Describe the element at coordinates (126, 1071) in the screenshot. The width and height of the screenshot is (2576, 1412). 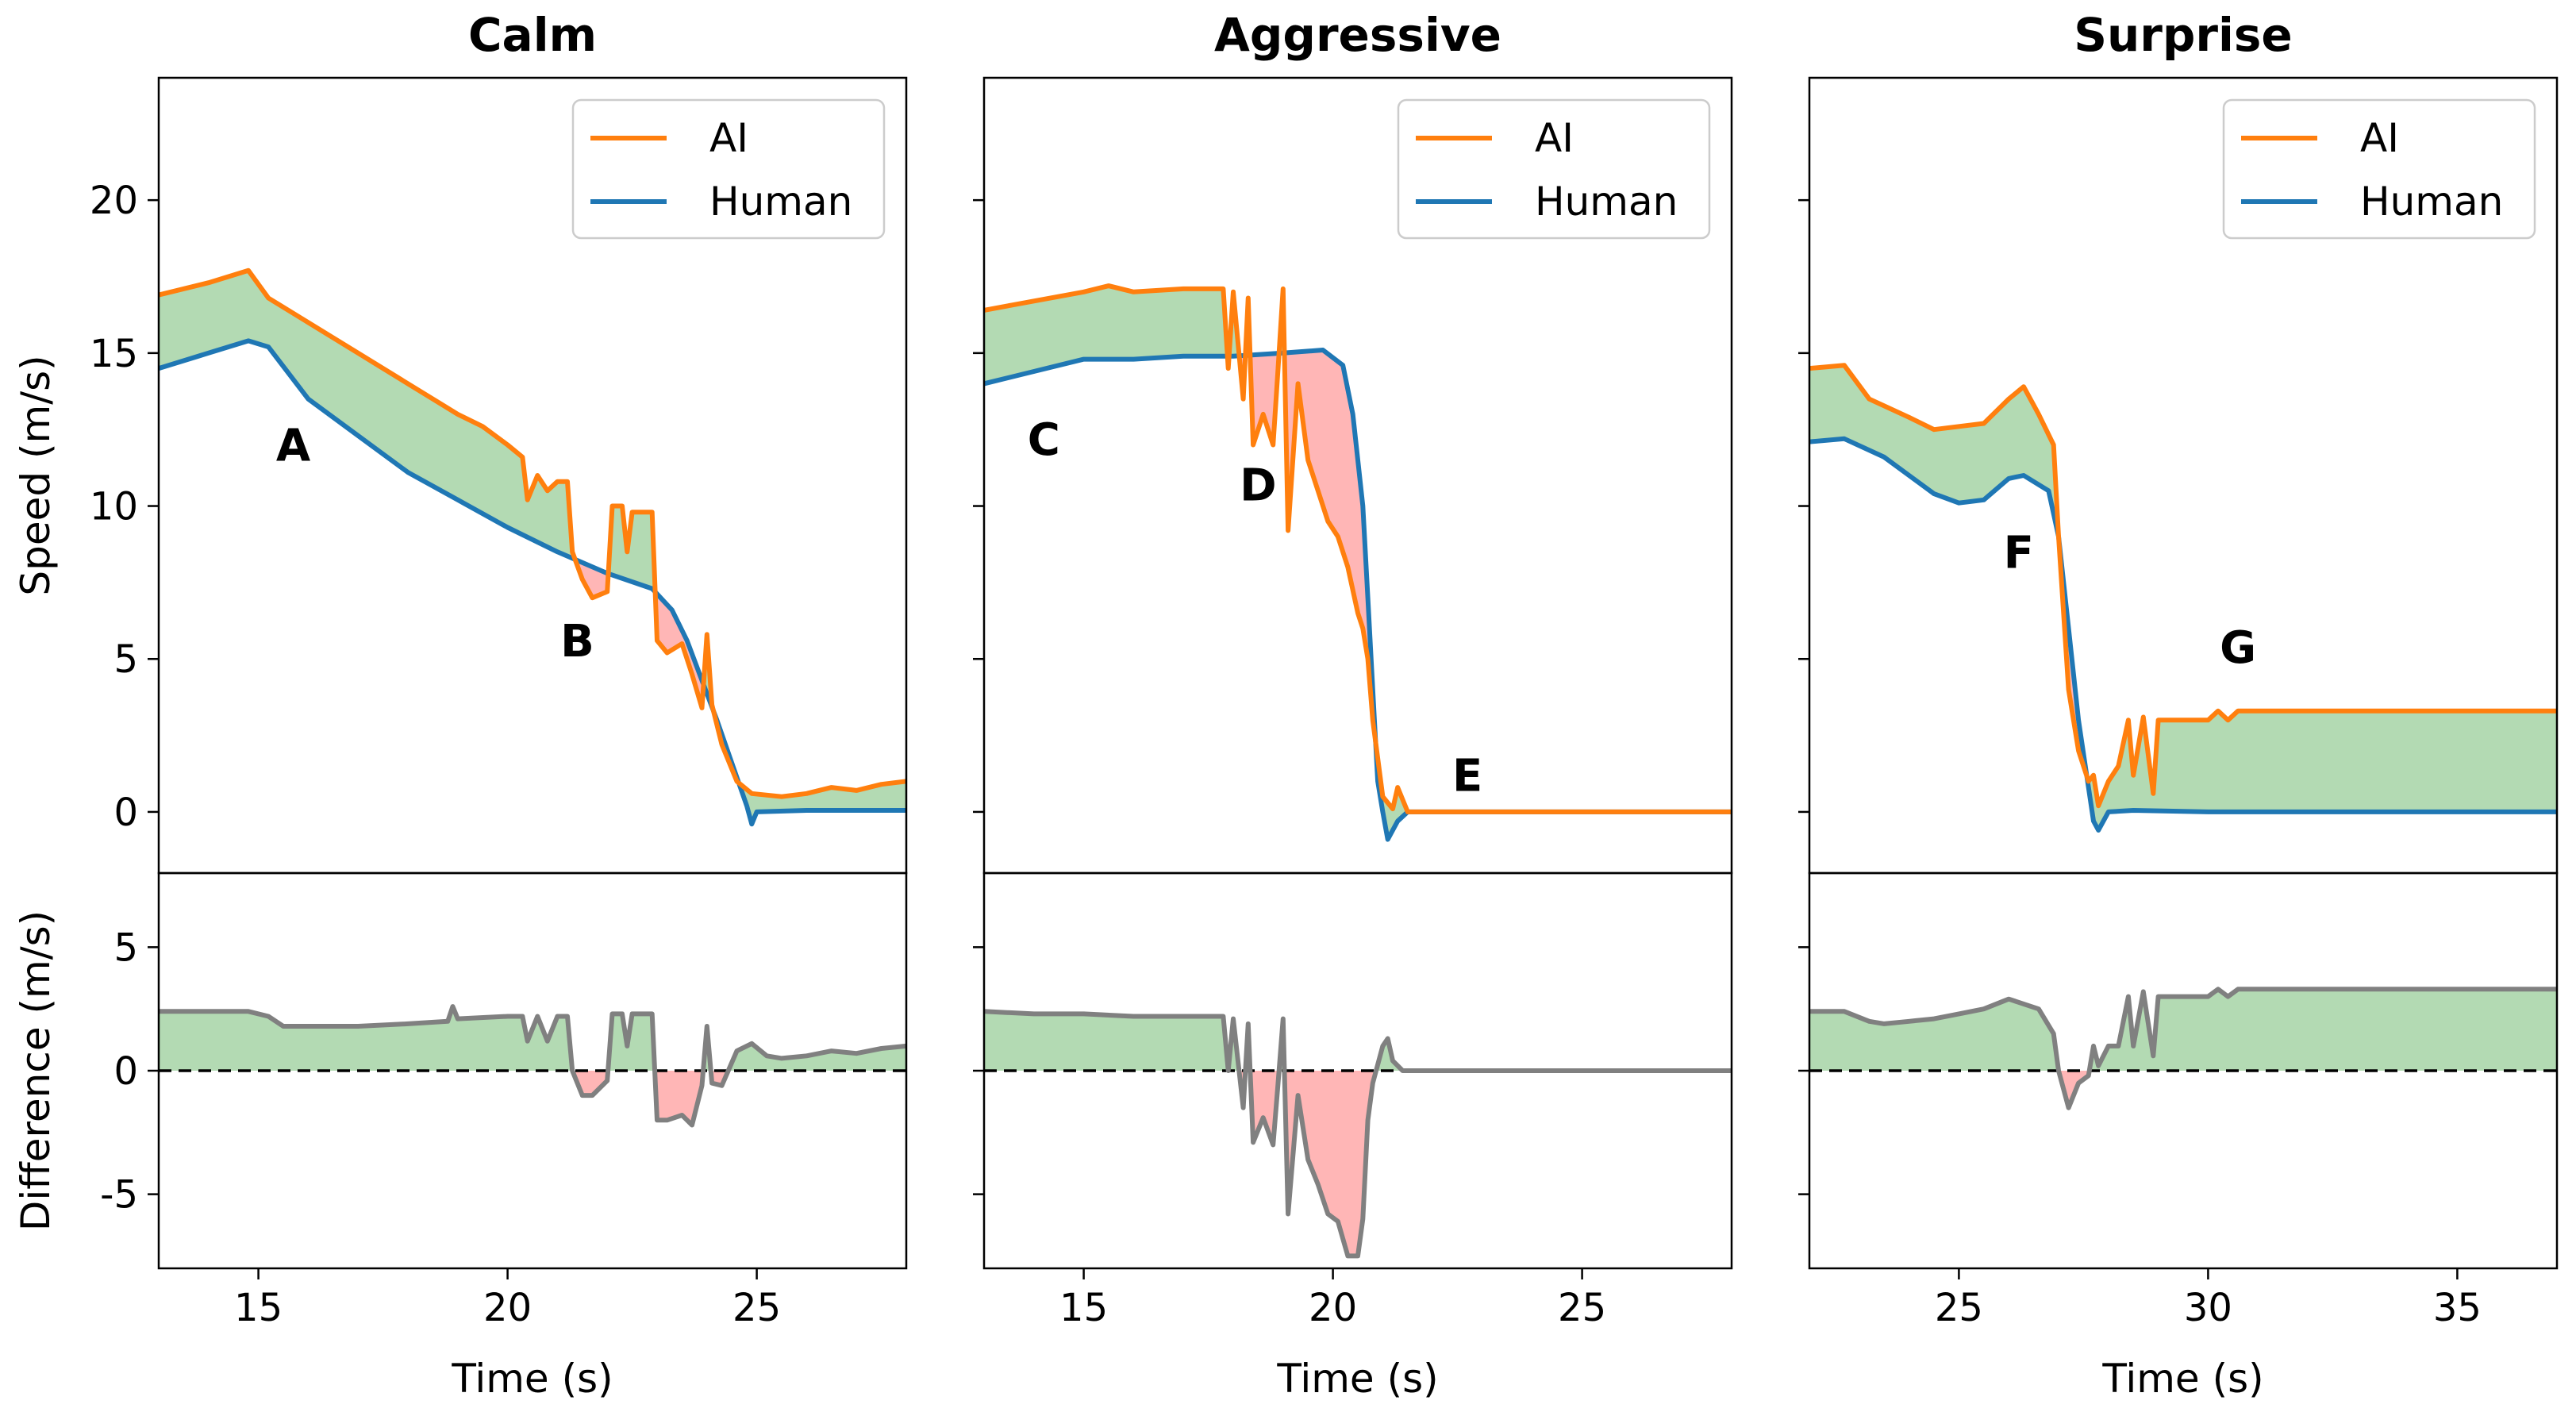
I see `difference-y-tick-label: 0` at that location.